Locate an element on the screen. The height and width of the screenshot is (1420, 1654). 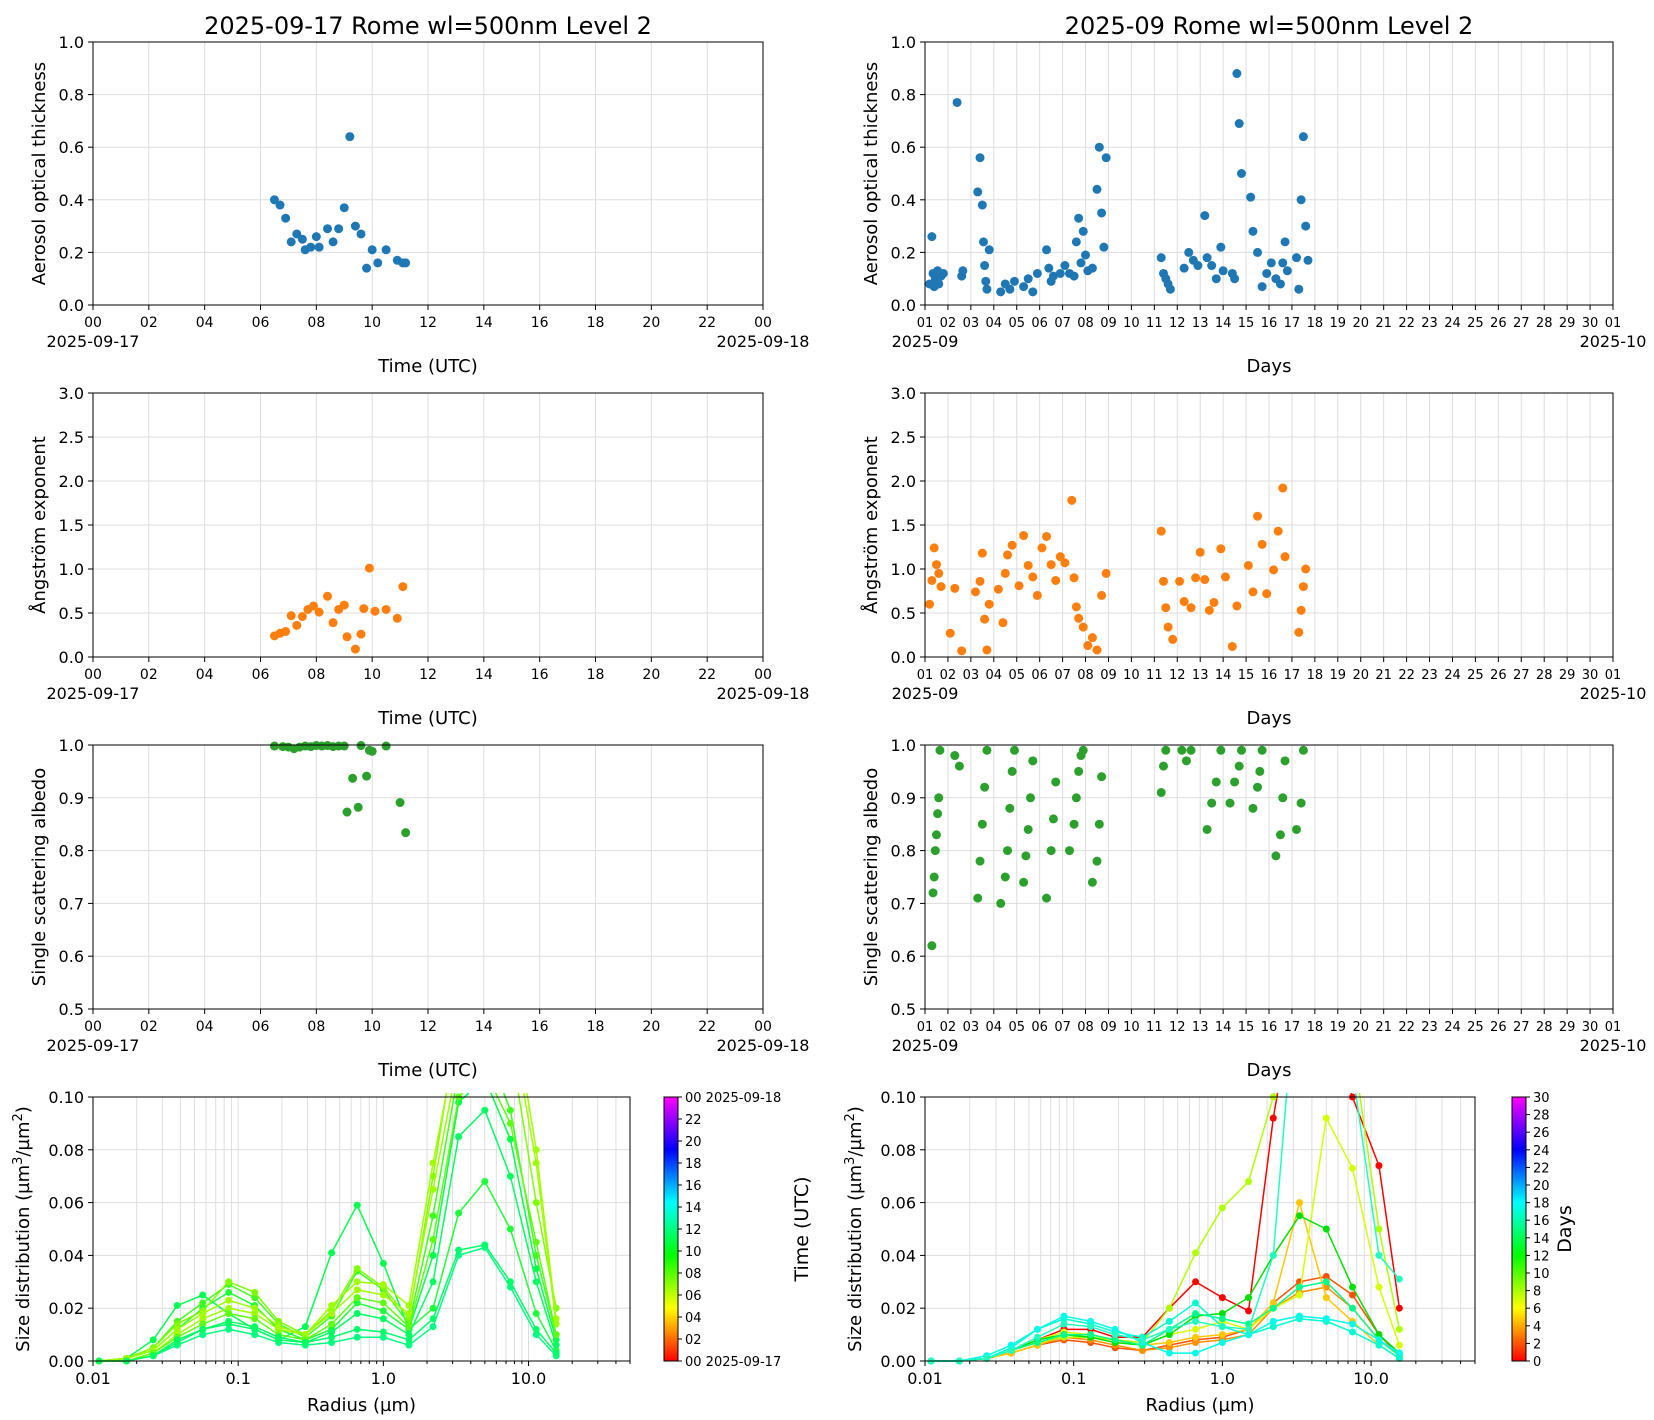
x-tick-label: 10 is located at coordinates (372, 323).